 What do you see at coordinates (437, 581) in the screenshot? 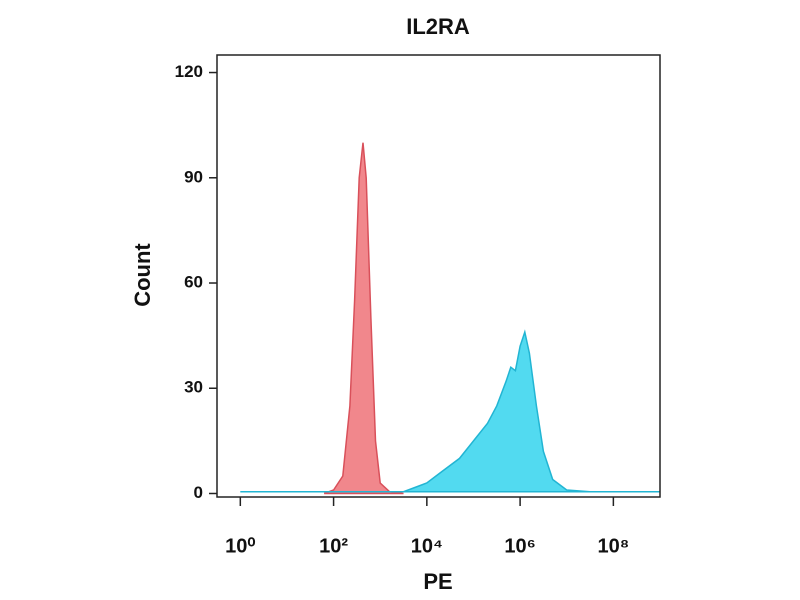
I see `x-axis-label: PE` at bounding box center [437, 581].